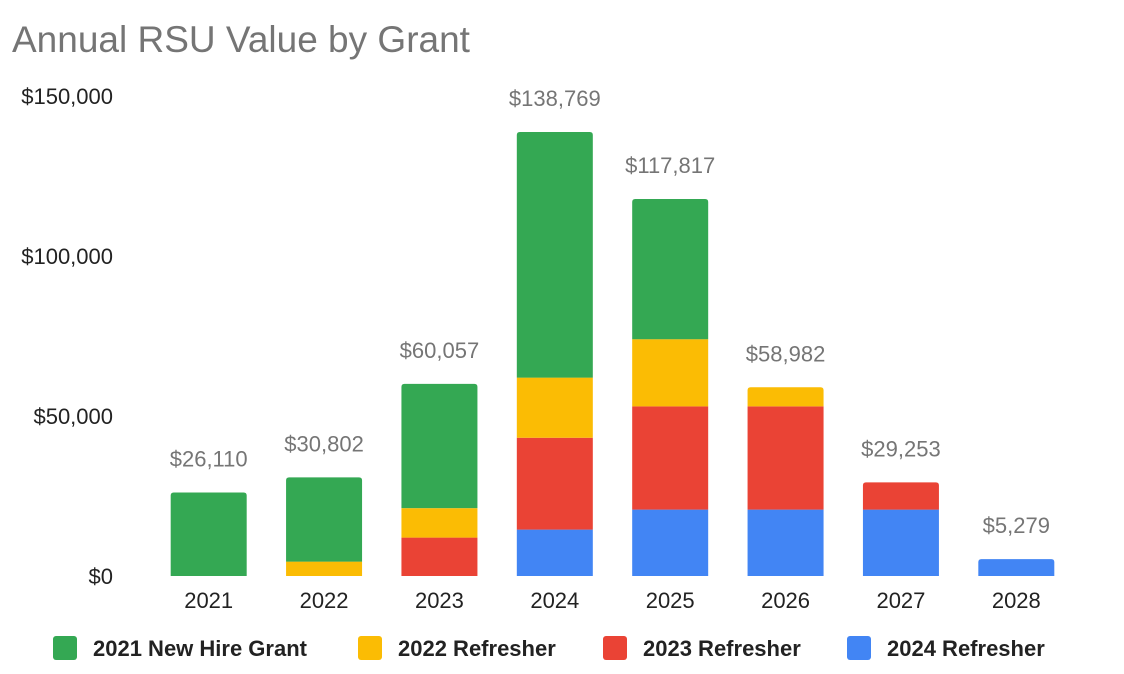 The height and width of the screenshot is (674, 1124). Describe the element at coordinates (65, 648) in the screenshot. I see `legend-swatch-2021-new-hire-grant` at that location.